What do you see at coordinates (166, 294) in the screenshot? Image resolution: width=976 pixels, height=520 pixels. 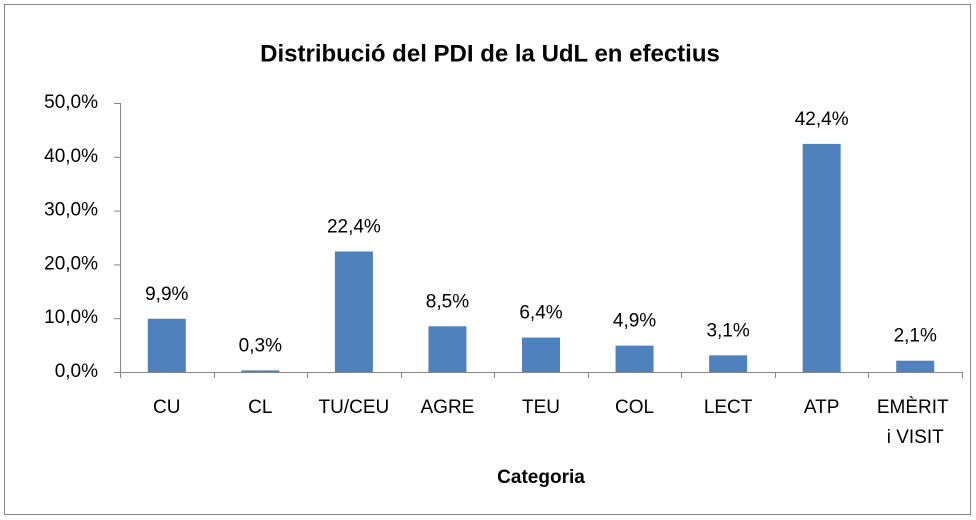 I see `data-label: 9,9%` at bounding box center [166, 294].